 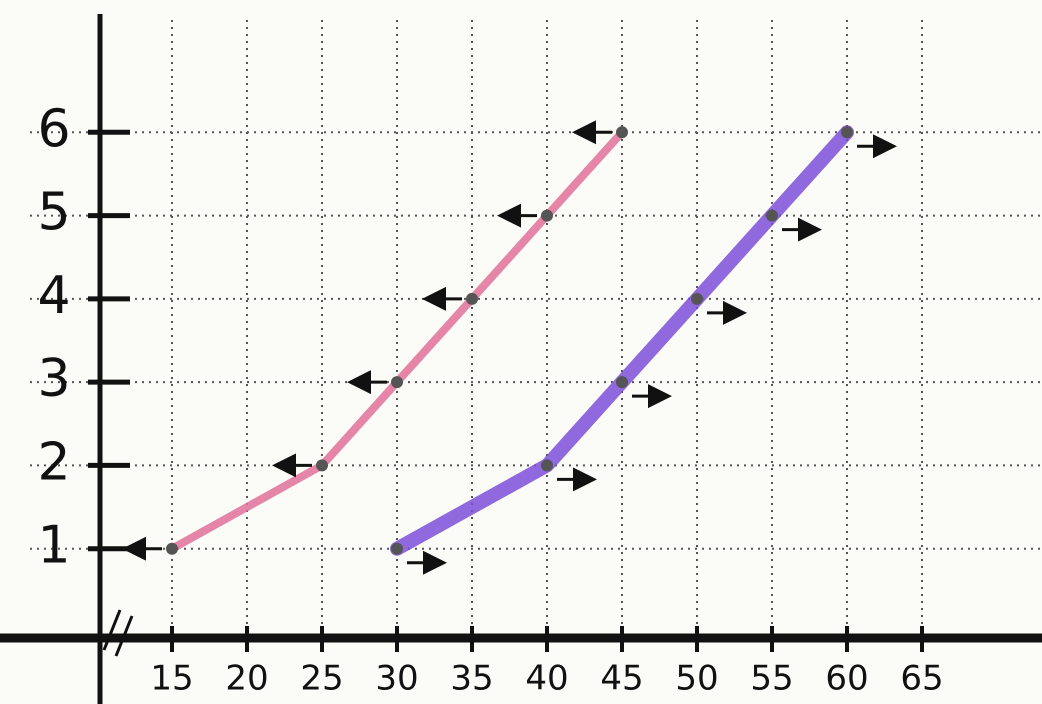 What do you see at coordinates (171, 679) in the screenshot?
I see `x-tick-label: 15` at bounding box center [171, 679].